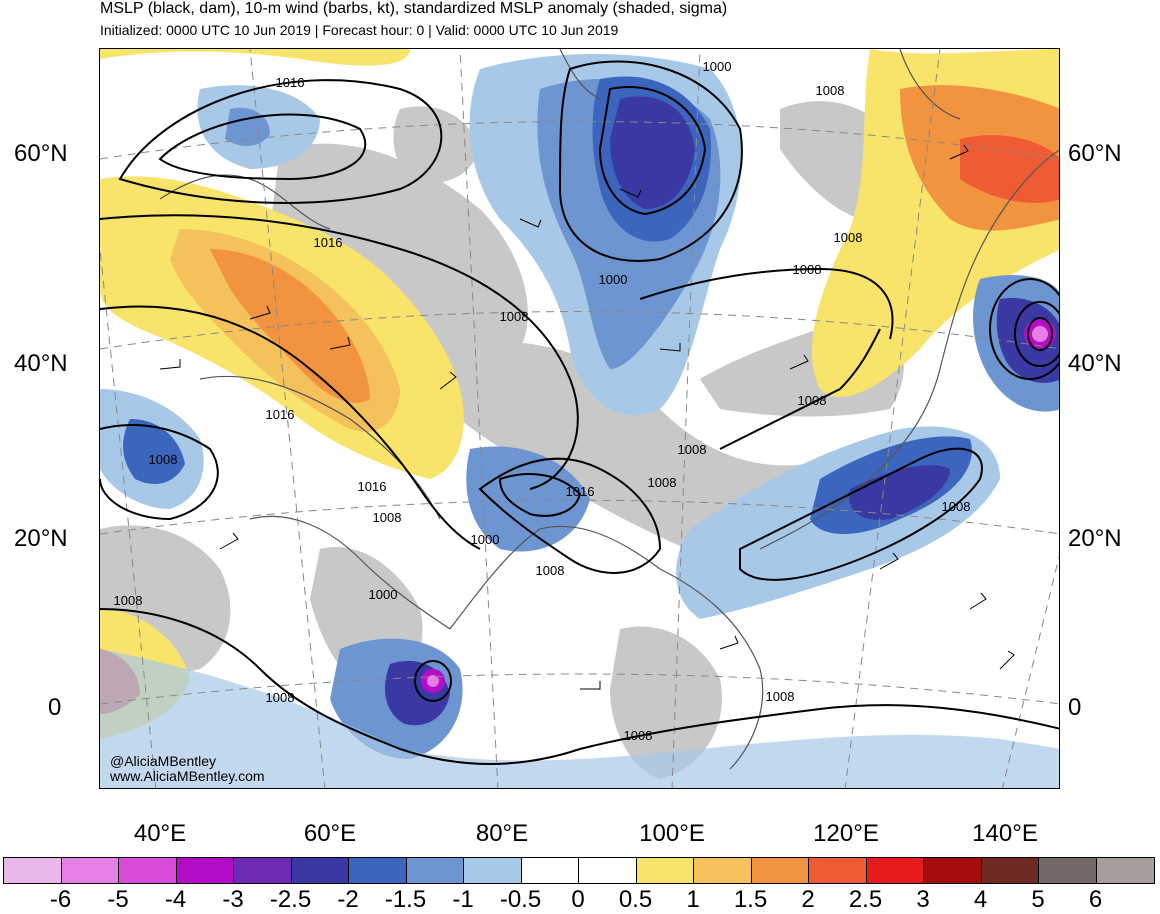  What do you see at coordinates (846, 833) in the screenshot?
I see `lon-label: 120°E` at bounding box center [846, 833].